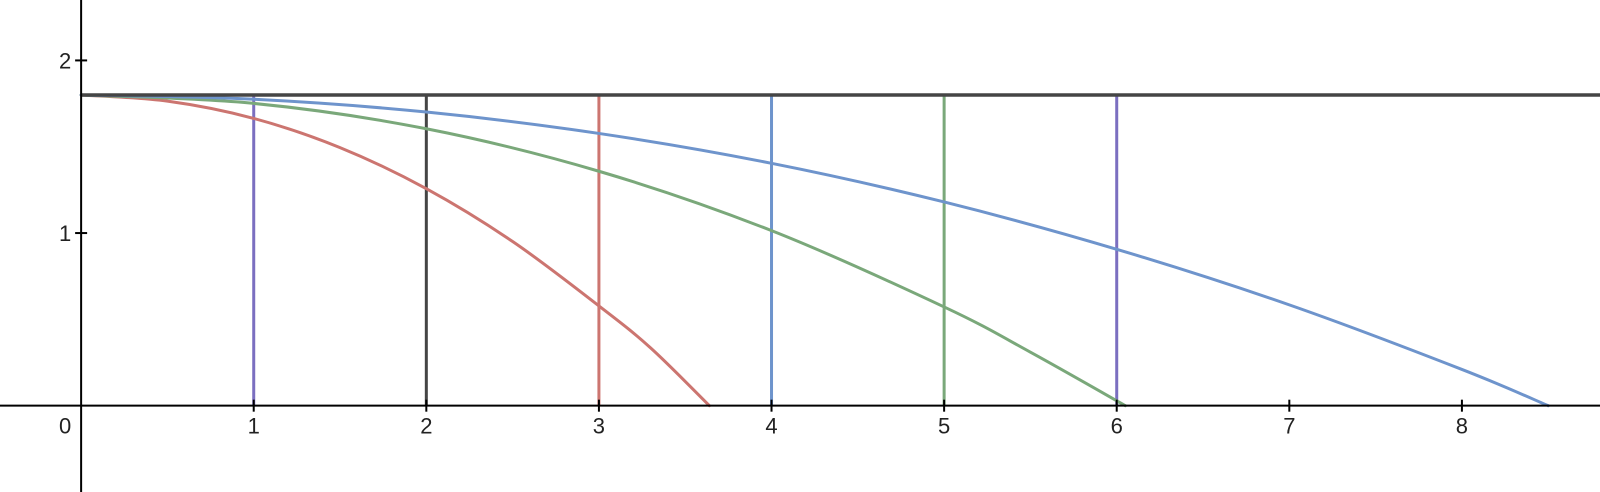  Describe the element at coordinates (426, 426) in the screenshot. I see `x-tick-label-2: 2` at that location.